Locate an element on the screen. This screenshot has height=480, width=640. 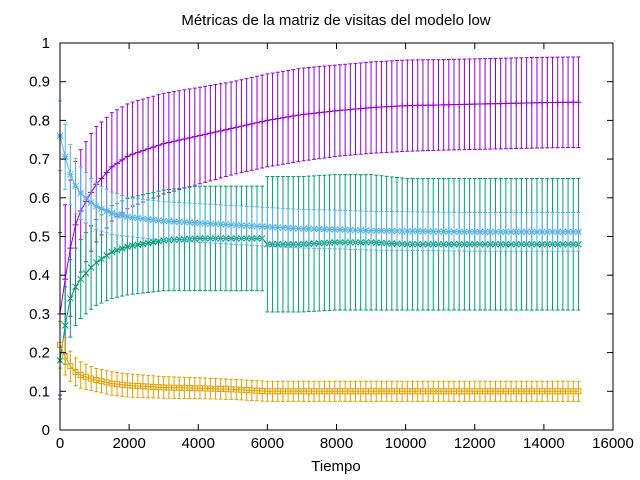
y-tick-label: 0 is located at coordinates (46, 430).